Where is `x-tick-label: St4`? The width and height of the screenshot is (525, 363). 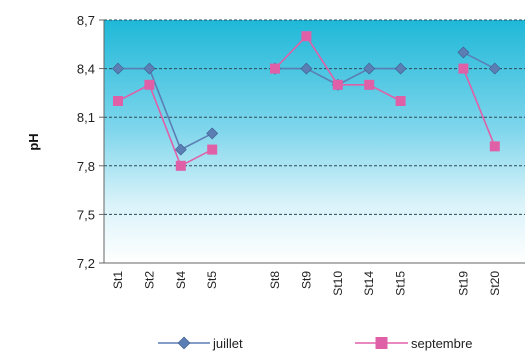
x-tick-label: St4 is located at coordinates (181, 280).